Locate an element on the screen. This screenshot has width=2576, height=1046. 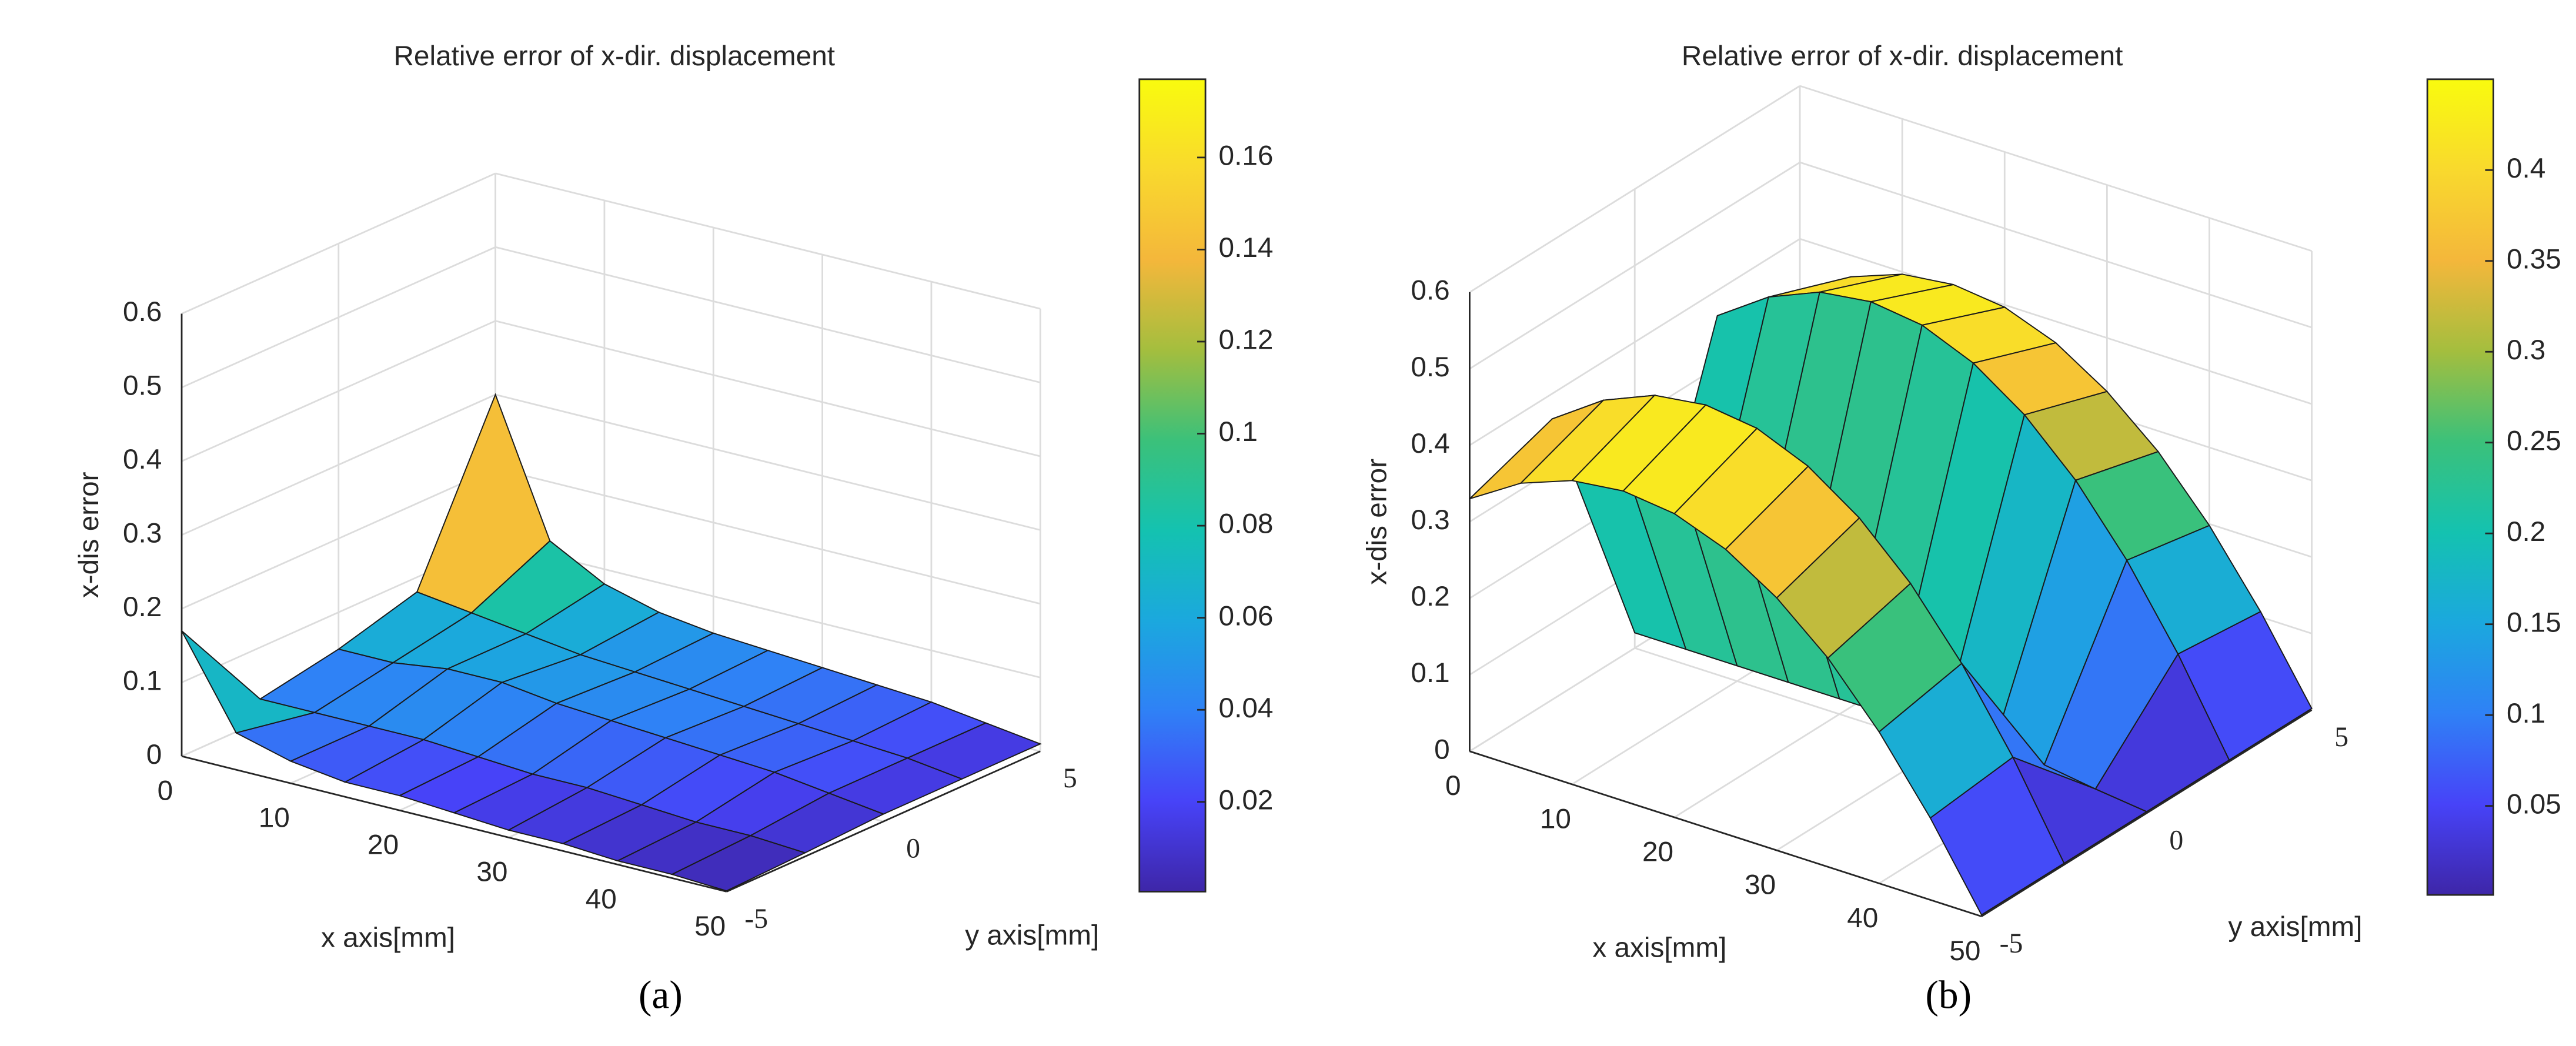
colorbar-tick-label: 0.05 is located at coordinates (2534, 804).